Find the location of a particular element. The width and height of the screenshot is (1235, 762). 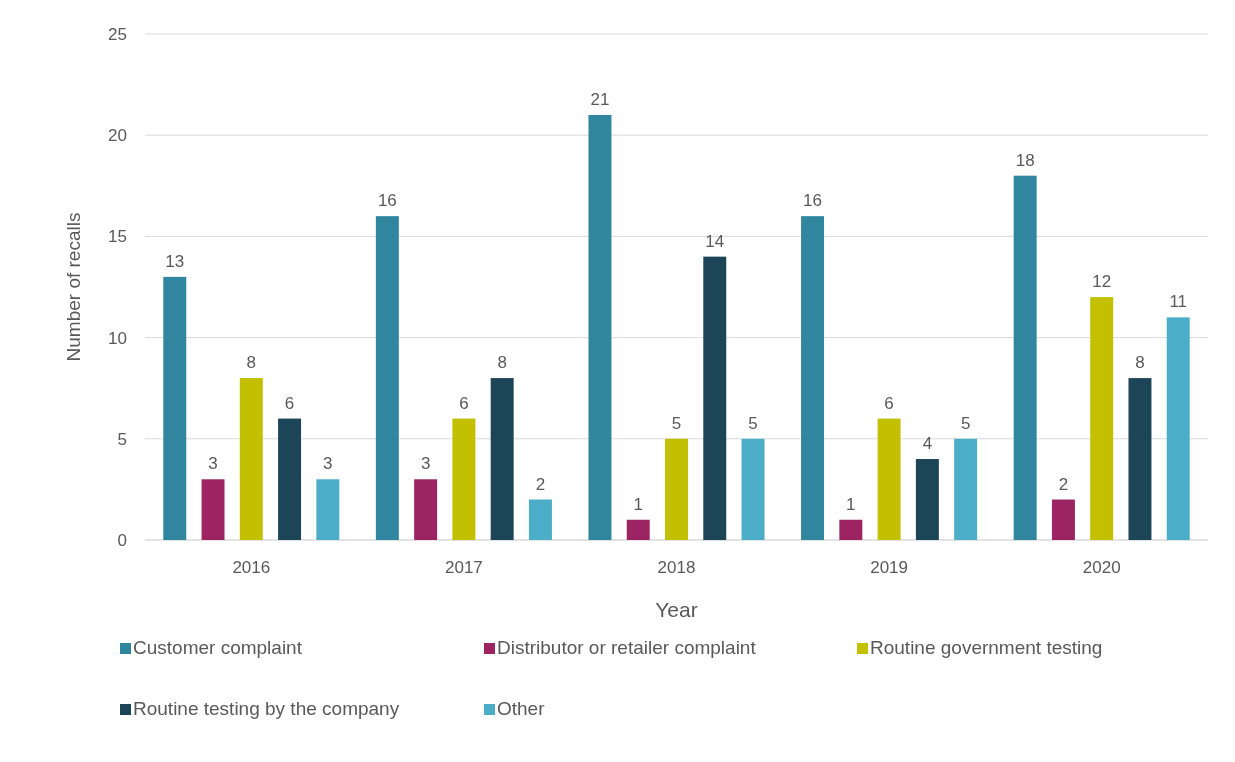

y-tick-label: 20 is located at coordinates (117, 136).